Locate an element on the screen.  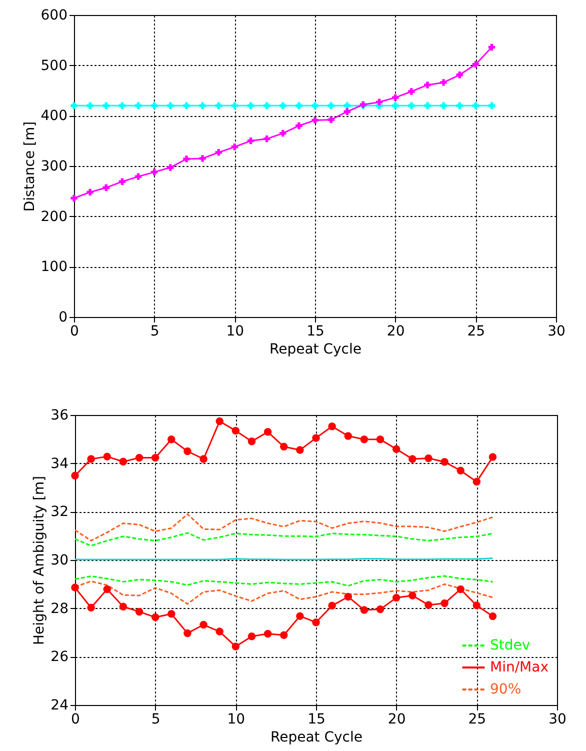
y-tick-label: 400 is located at coordinates (54, 116).